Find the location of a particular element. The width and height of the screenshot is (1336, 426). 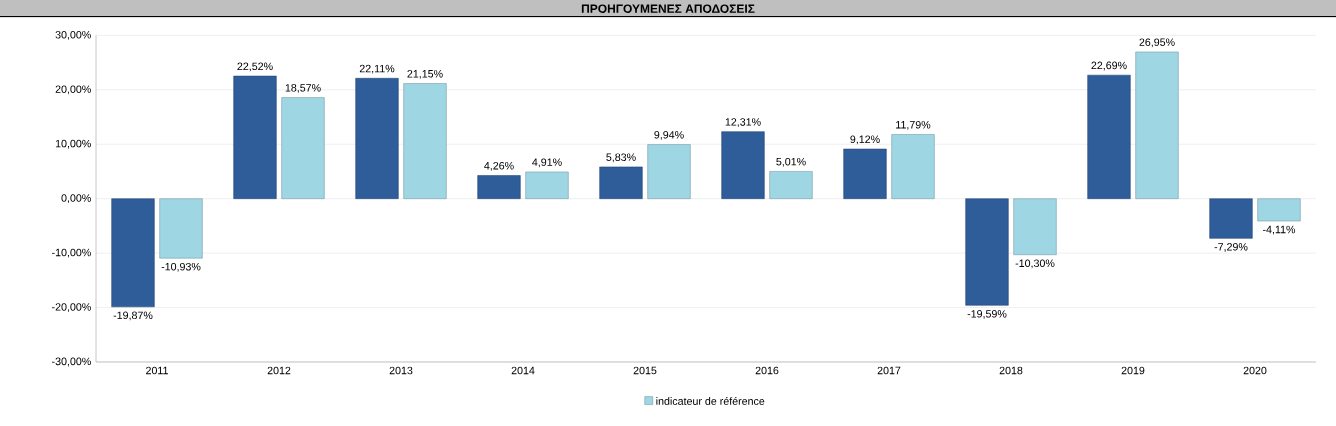

data-label: 21,15% is located at coordinates (425, 74).